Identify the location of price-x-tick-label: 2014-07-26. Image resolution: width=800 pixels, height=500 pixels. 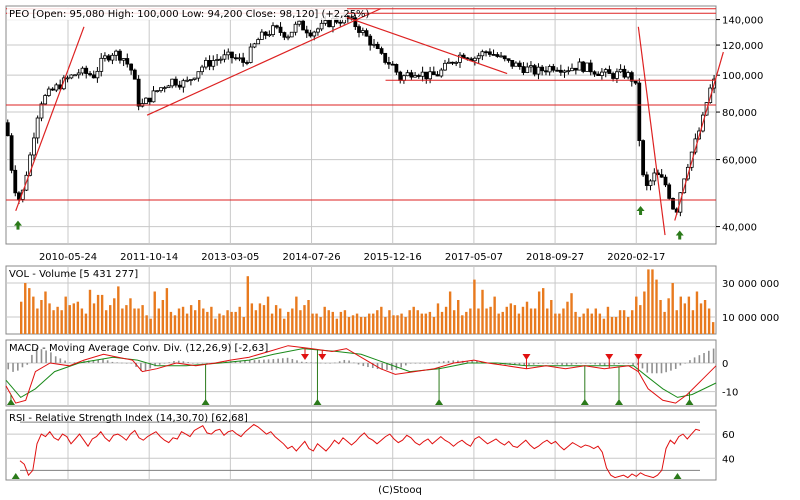
(311, 257).